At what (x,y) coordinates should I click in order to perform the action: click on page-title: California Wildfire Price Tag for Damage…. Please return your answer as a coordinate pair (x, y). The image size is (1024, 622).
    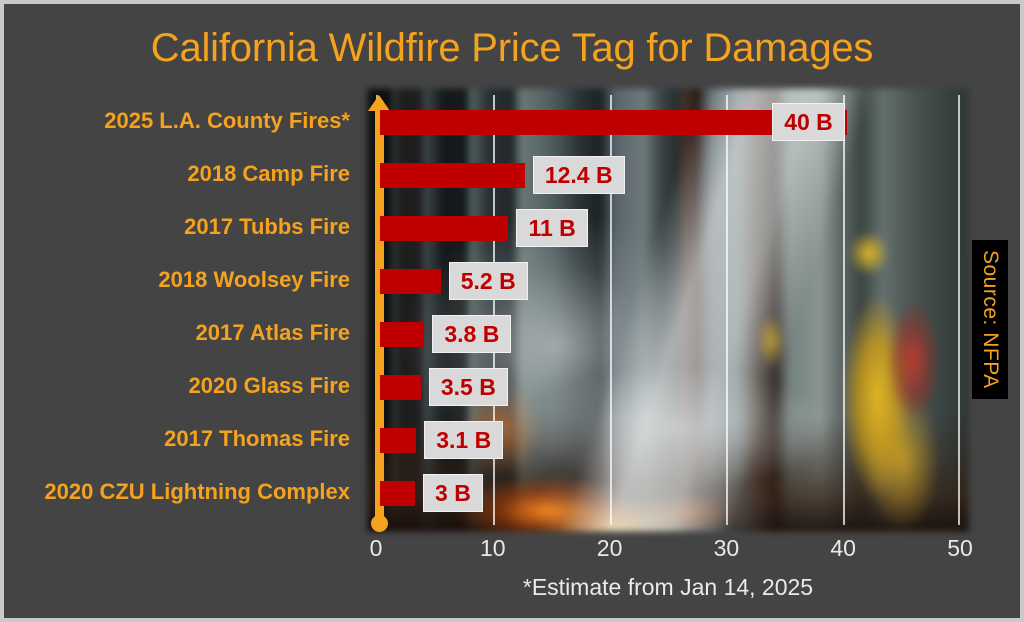
    Looking at the image, I should click on (512, 48).